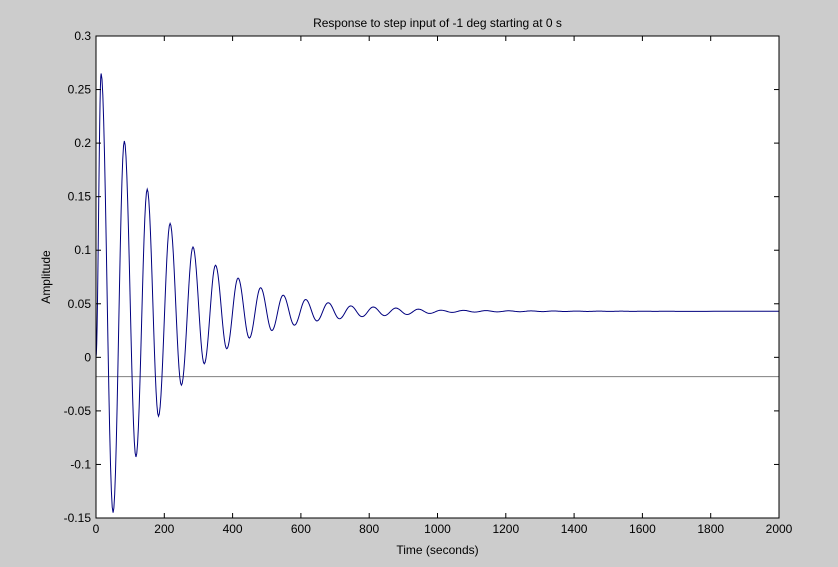 Image resolution: width=838 pixels, height=567 pixels. Describe the element at coordinates (779, 529) in the screenshot. I see `x-tick-label: 2000` at that location.